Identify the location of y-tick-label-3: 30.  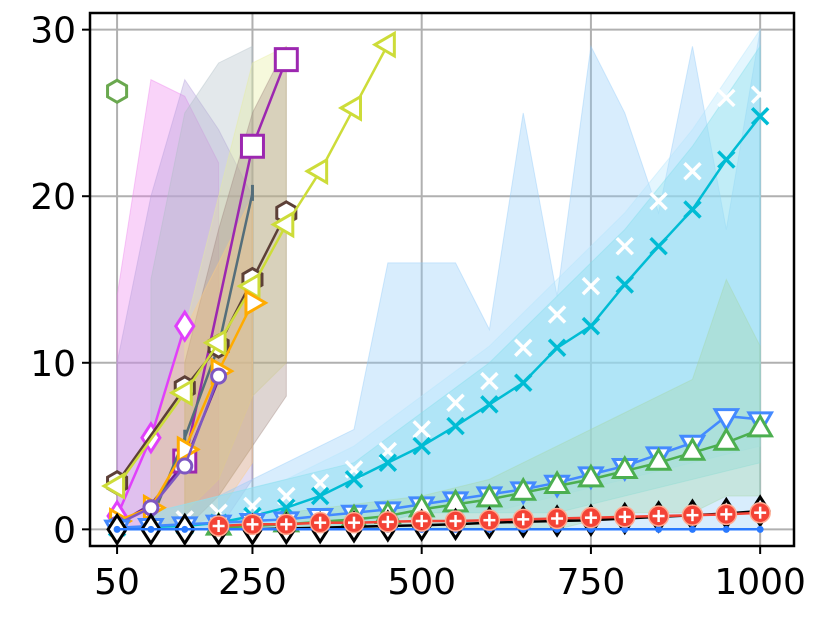
(53, 31).